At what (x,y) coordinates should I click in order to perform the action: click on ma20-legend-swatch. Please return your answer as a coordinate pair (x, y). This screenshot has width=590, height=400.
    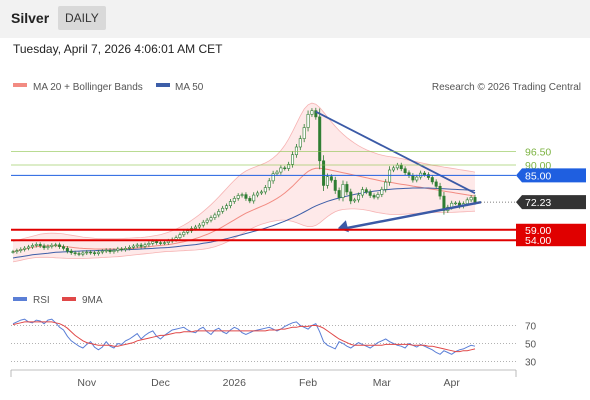
    Looking at the image, I should click on (20, 85).